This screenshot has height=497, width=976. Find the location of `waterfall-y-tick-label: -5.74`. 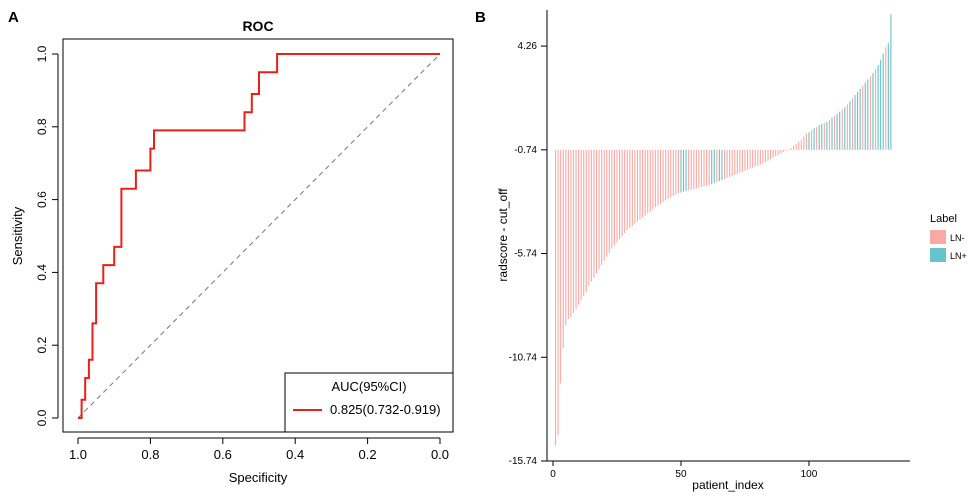

waterfall-y-tick-label: -5.74 is located at coordinates (525, 254).